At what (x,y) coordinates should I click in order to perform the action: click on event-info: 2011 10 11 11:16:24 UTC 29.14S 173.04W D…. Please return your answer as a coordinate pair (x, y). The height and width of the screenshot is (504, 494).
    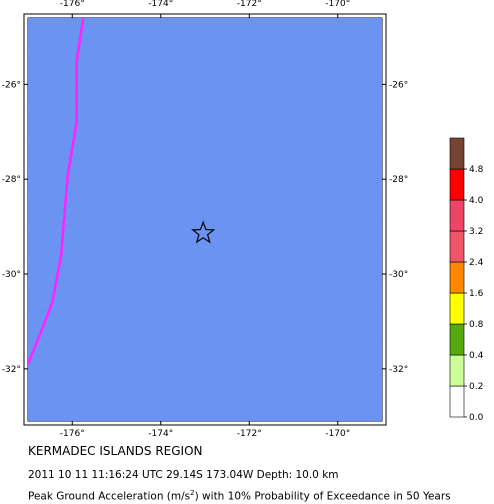
    Looking at the image, I should click on (183, 475).